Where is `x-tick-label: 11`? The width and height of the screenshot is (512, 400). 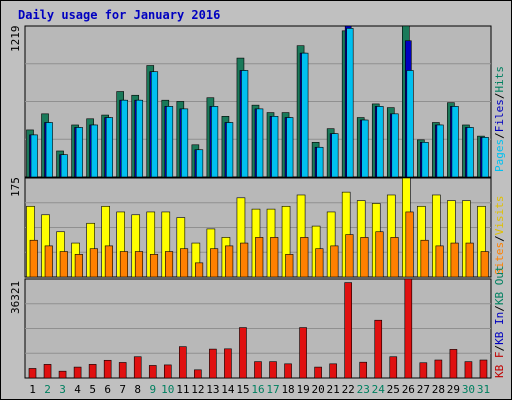
x-tick-label: 11 is located at coordinates (182, 389).